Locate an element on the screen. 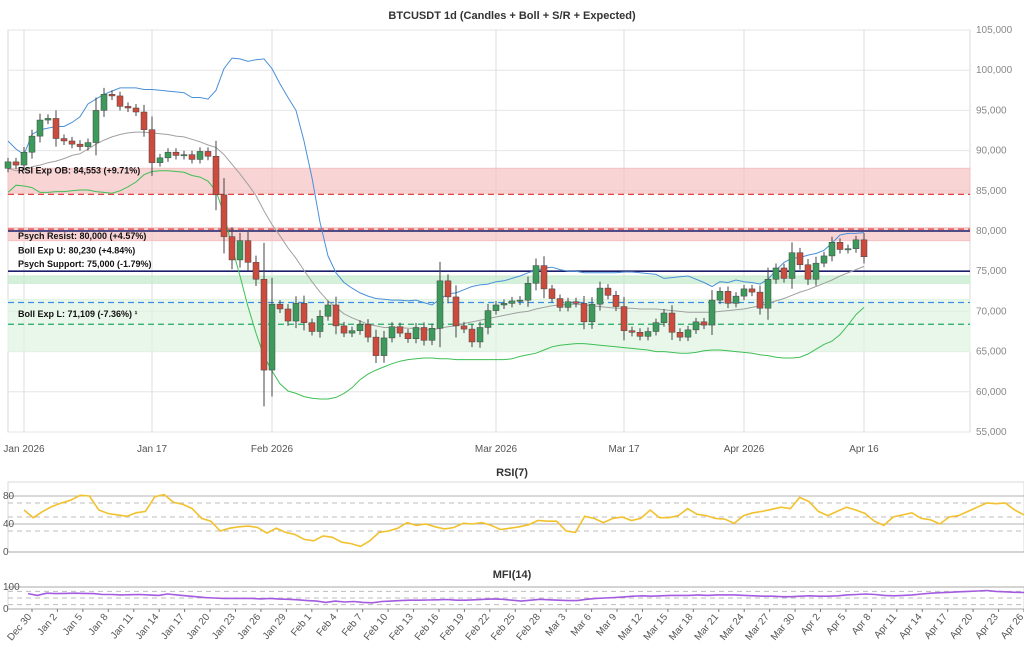  price-x-tick-label: Mar 2026 is located at coordinates (496, 449).